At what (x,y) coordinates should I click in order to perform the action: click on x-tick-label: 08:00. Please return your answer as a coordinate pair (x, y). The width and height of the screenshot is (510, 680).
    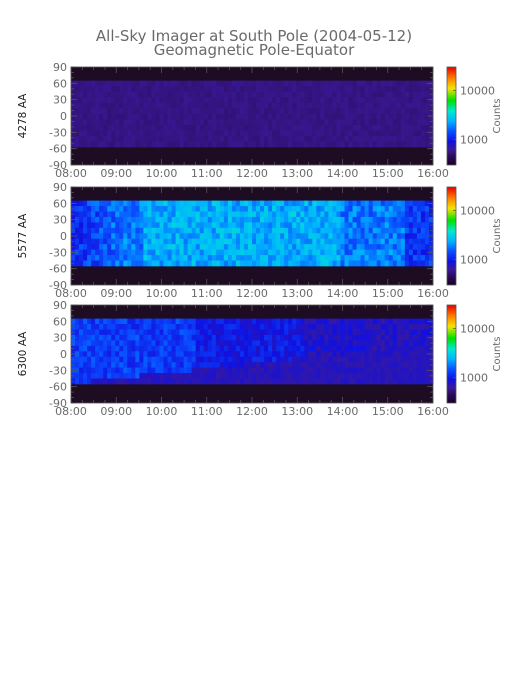
    Looking at the image, I should click on (71, 173).